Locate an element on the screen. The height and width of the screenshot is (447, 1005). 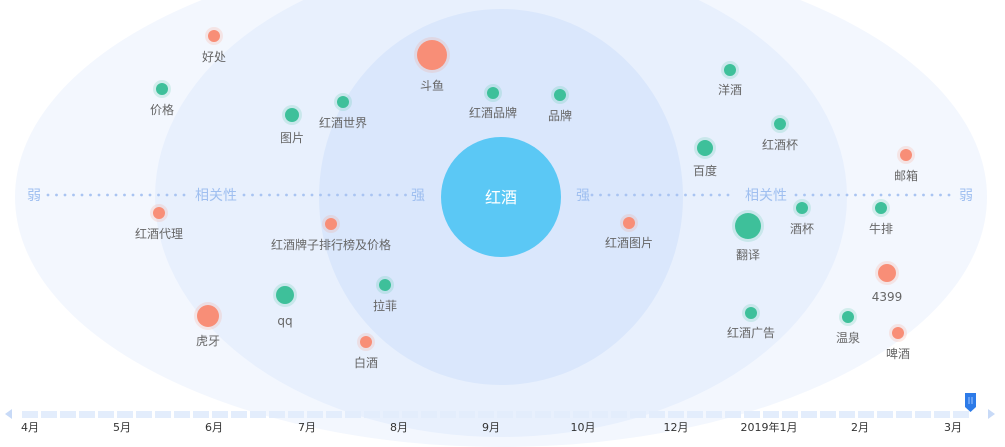
bubble-item: 温泉 is located at coordinates (848, 326).